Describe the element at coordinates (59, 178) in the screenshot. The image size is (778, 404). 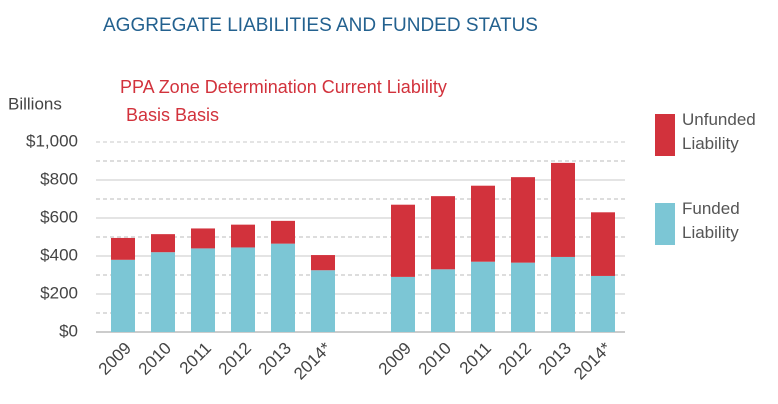
I see `y-tick-label: $800` at that location.